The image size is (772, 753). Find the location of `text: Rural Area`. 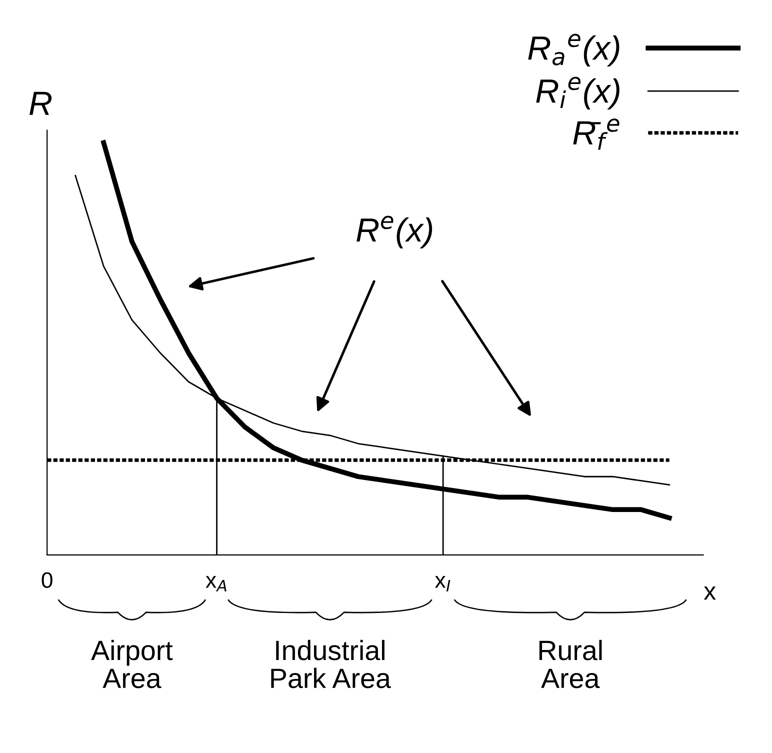

text: Rural Area is located at coordinates (570, 664).